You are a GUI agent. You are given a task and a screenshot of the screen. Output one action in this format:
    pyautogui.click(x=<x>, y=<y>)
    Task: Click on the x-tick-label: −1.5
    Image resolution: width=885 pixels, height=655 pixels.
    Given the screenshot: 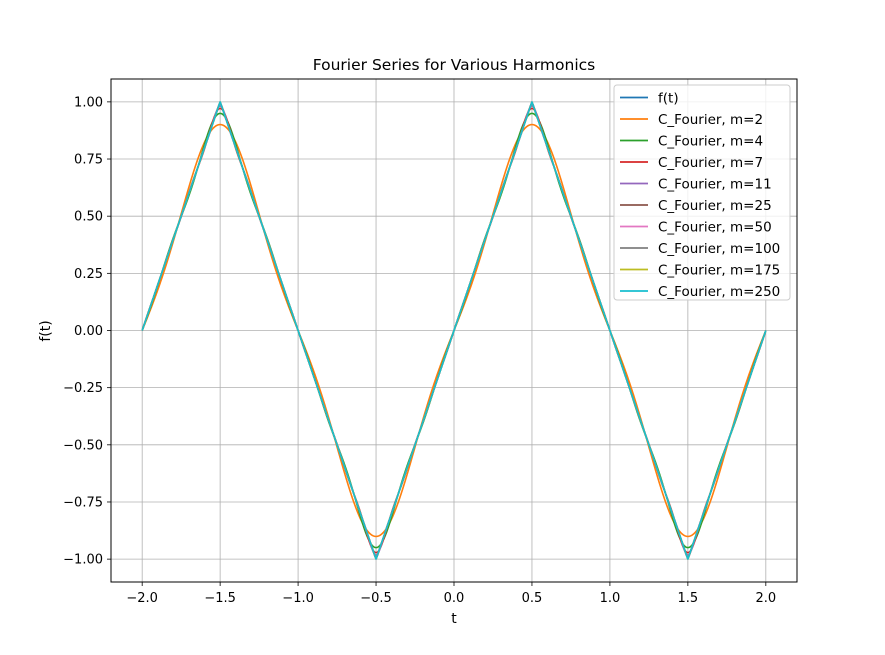 What is the action you would take?
    pyautogui.click(x=220, y=598)
    